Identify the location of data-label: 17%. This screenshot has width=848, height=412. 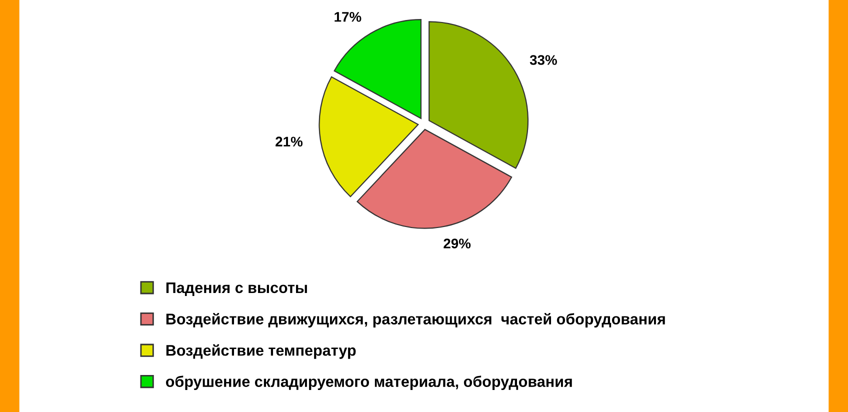
(348, 17).